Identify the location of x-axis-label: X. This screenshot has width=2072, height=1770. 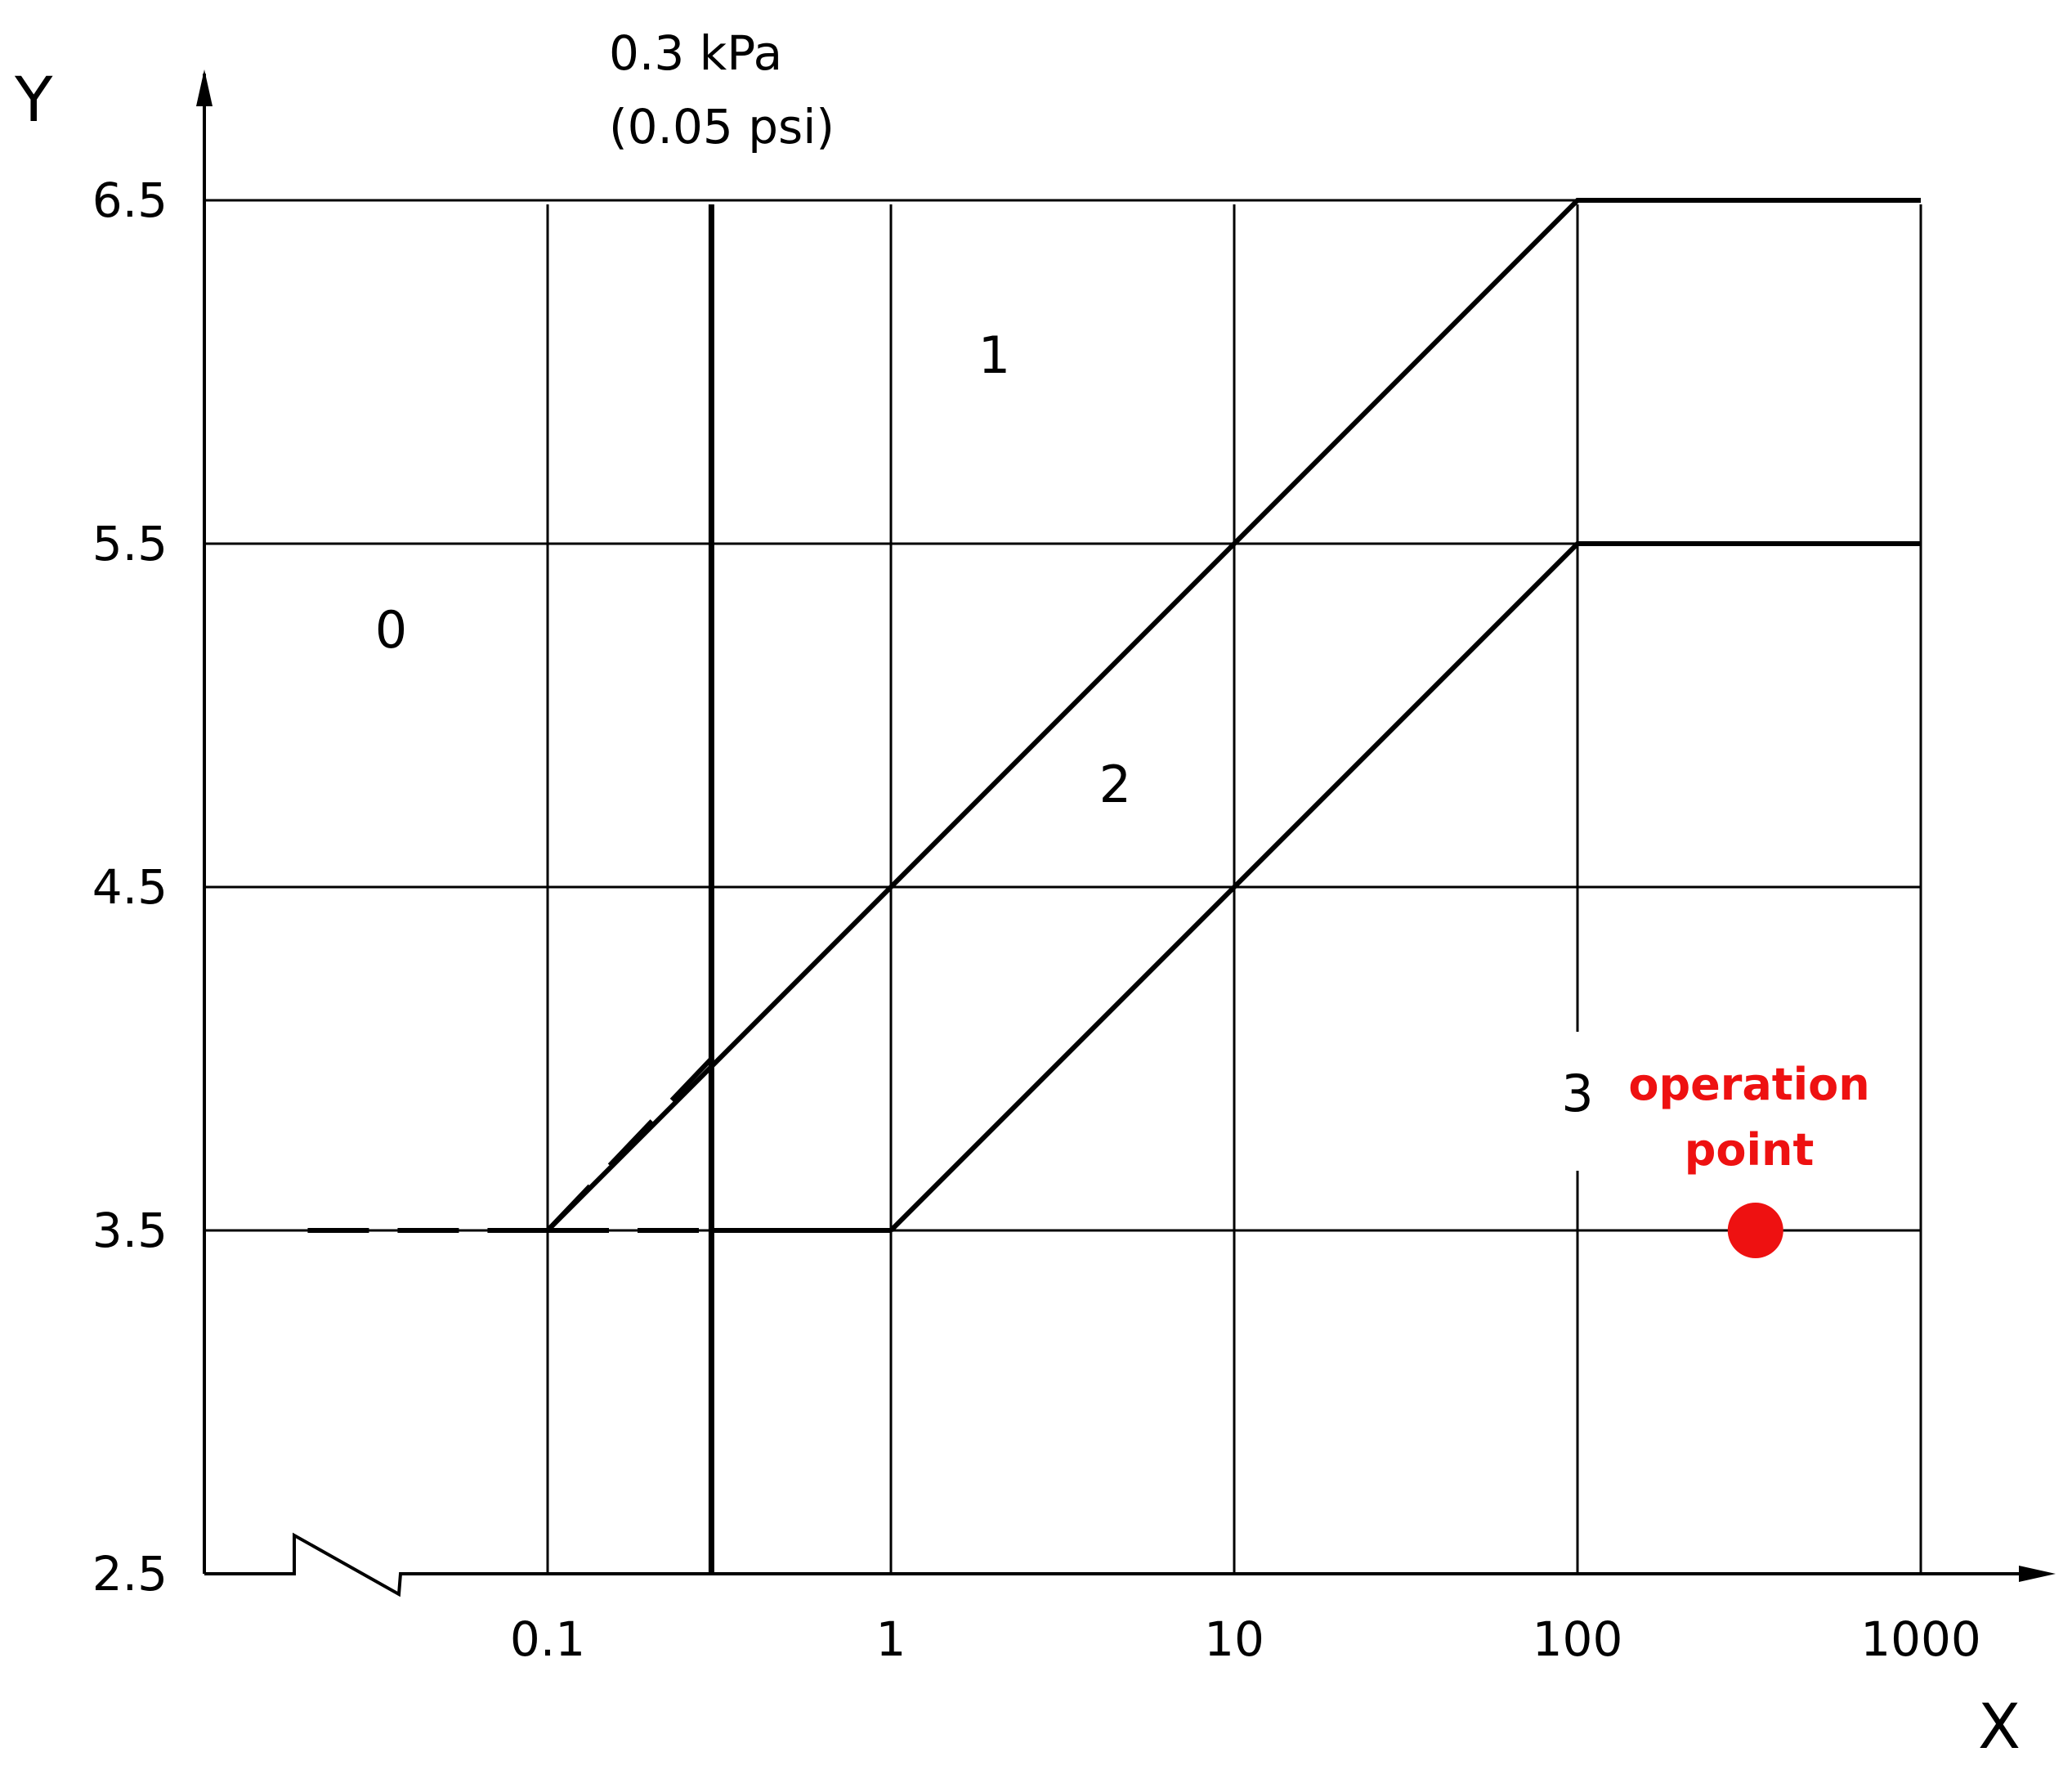
(1999, 1726).